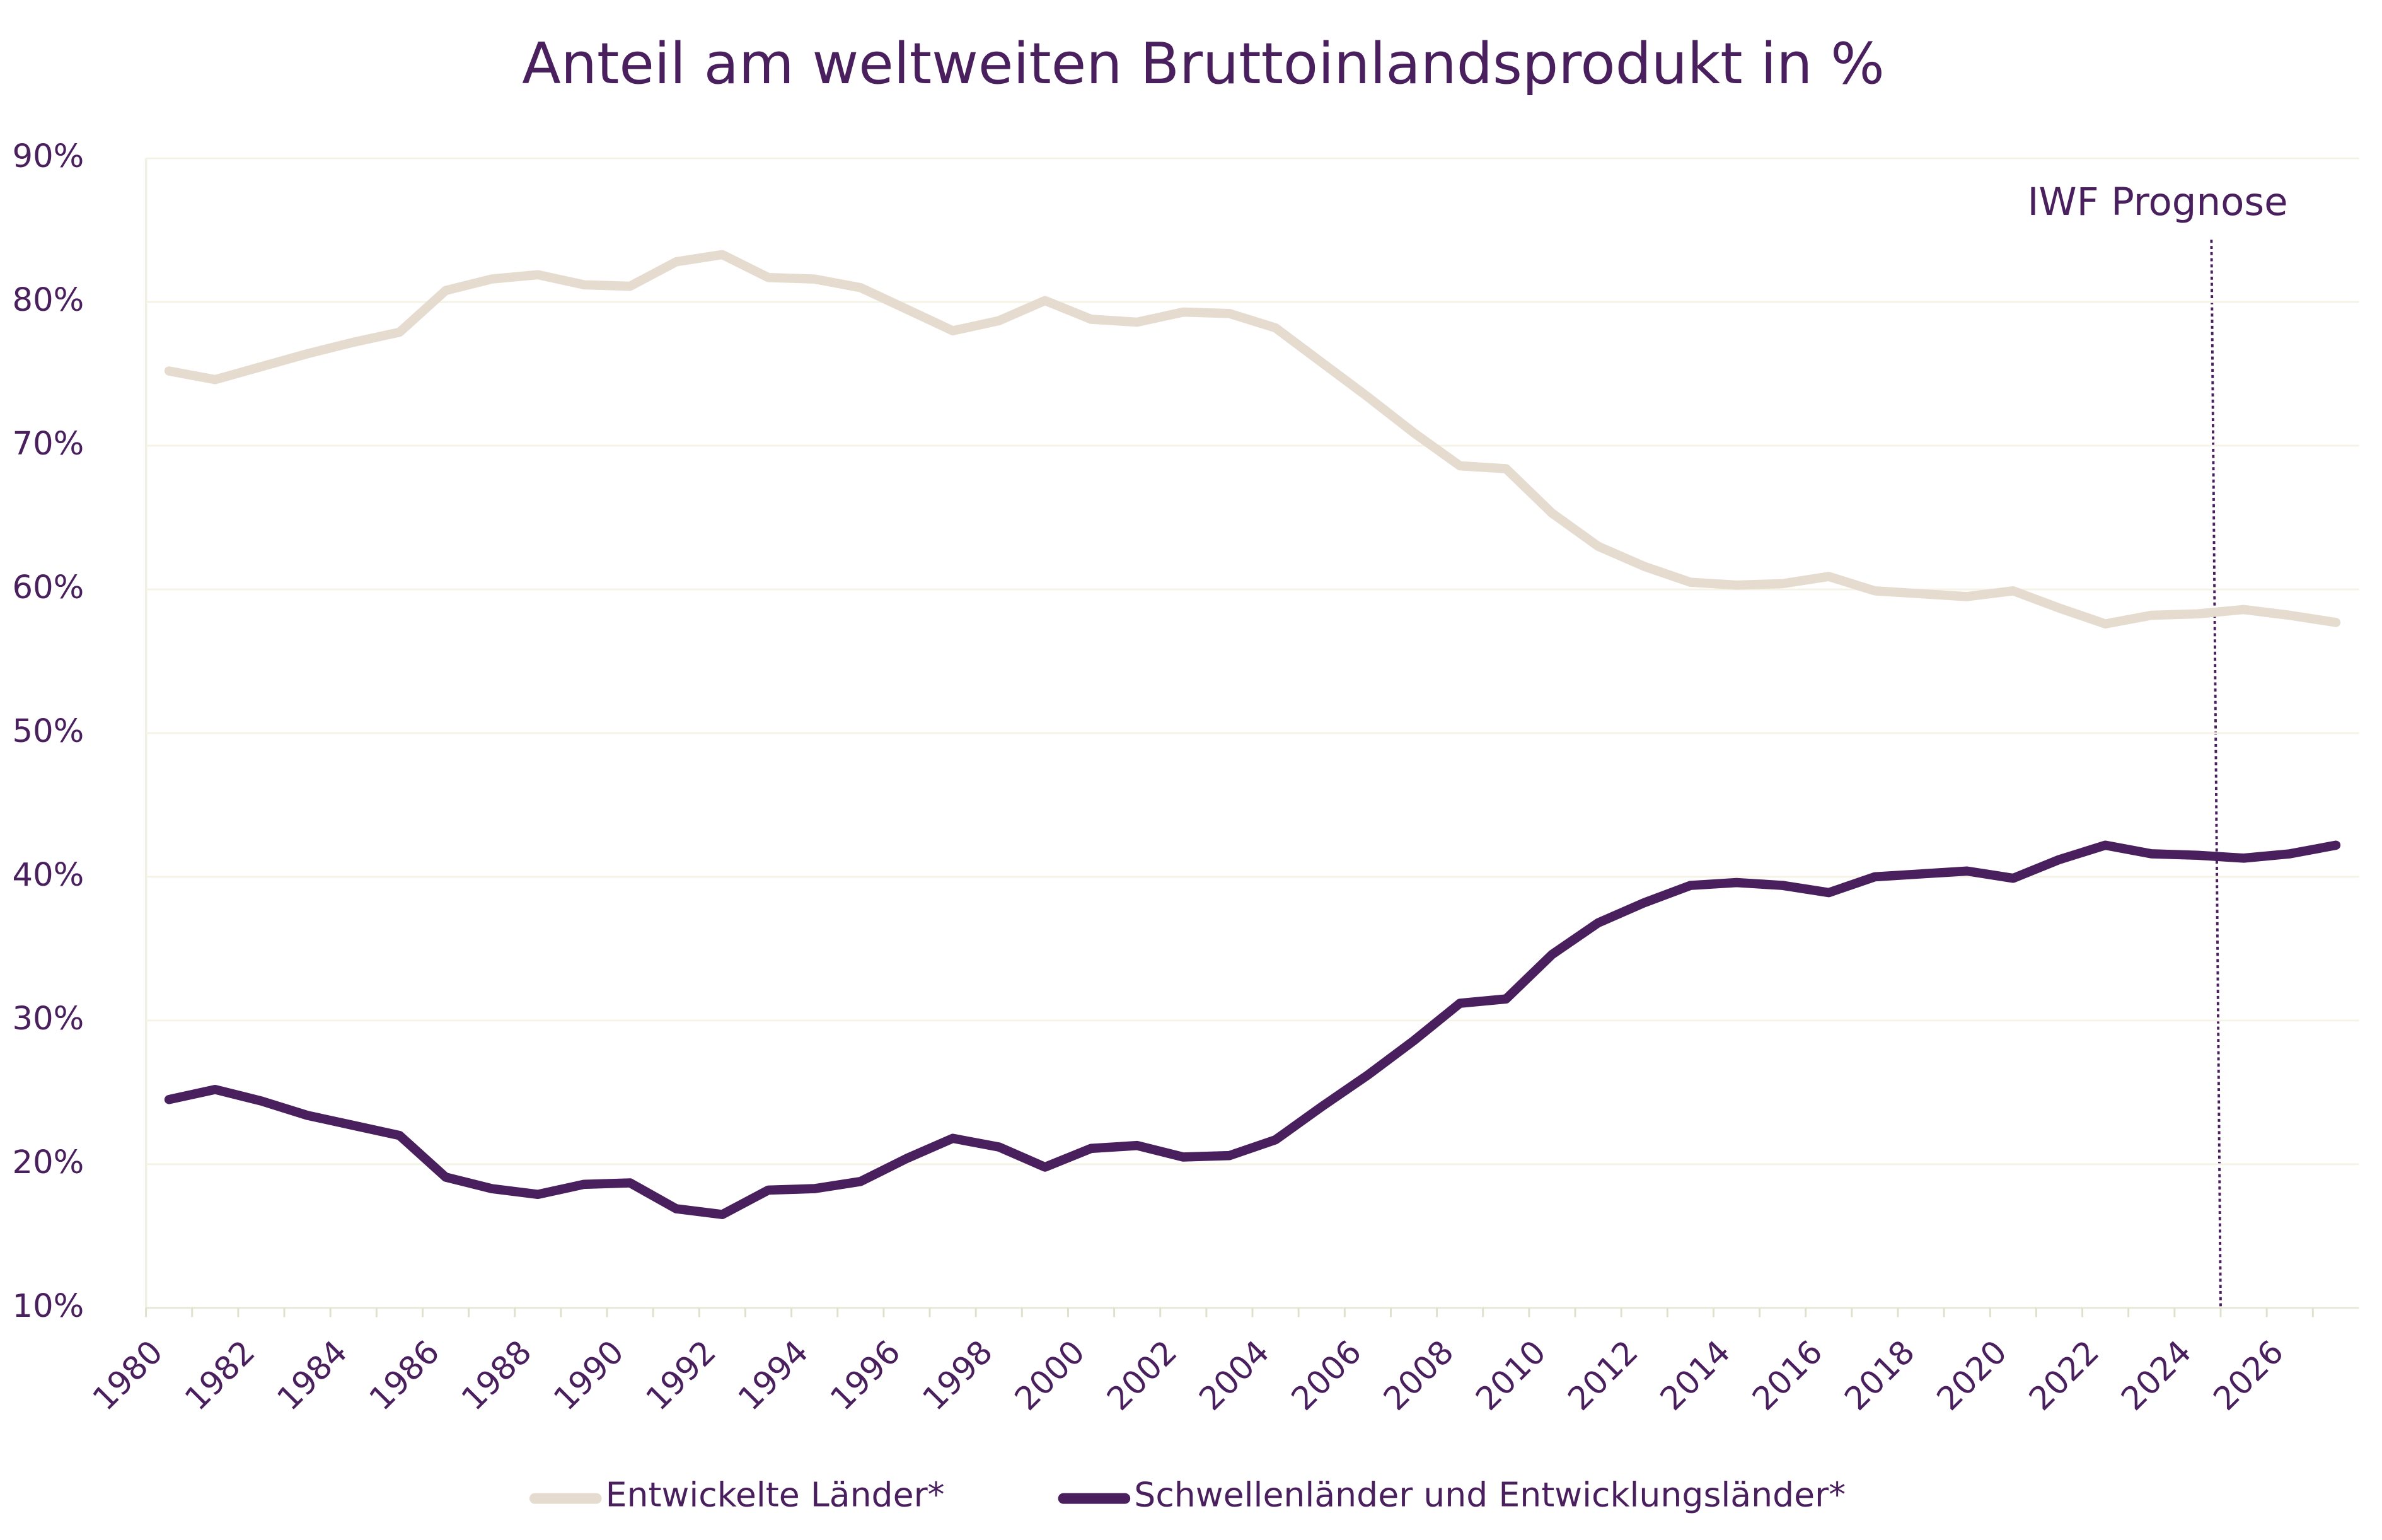 The width and height of the screenshot is (2382, 1540). What do you see at coordinates (49, 300) in the screenshot?
I see `y-tick-label: 80%` at bounding box center [49, 300].